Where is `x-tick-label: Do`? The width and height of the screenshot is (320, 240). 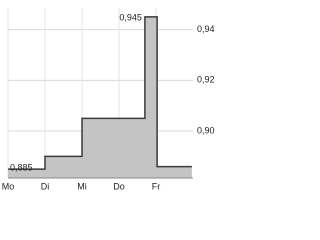 x-tick-label: Do is located at coordinates (119, 186).